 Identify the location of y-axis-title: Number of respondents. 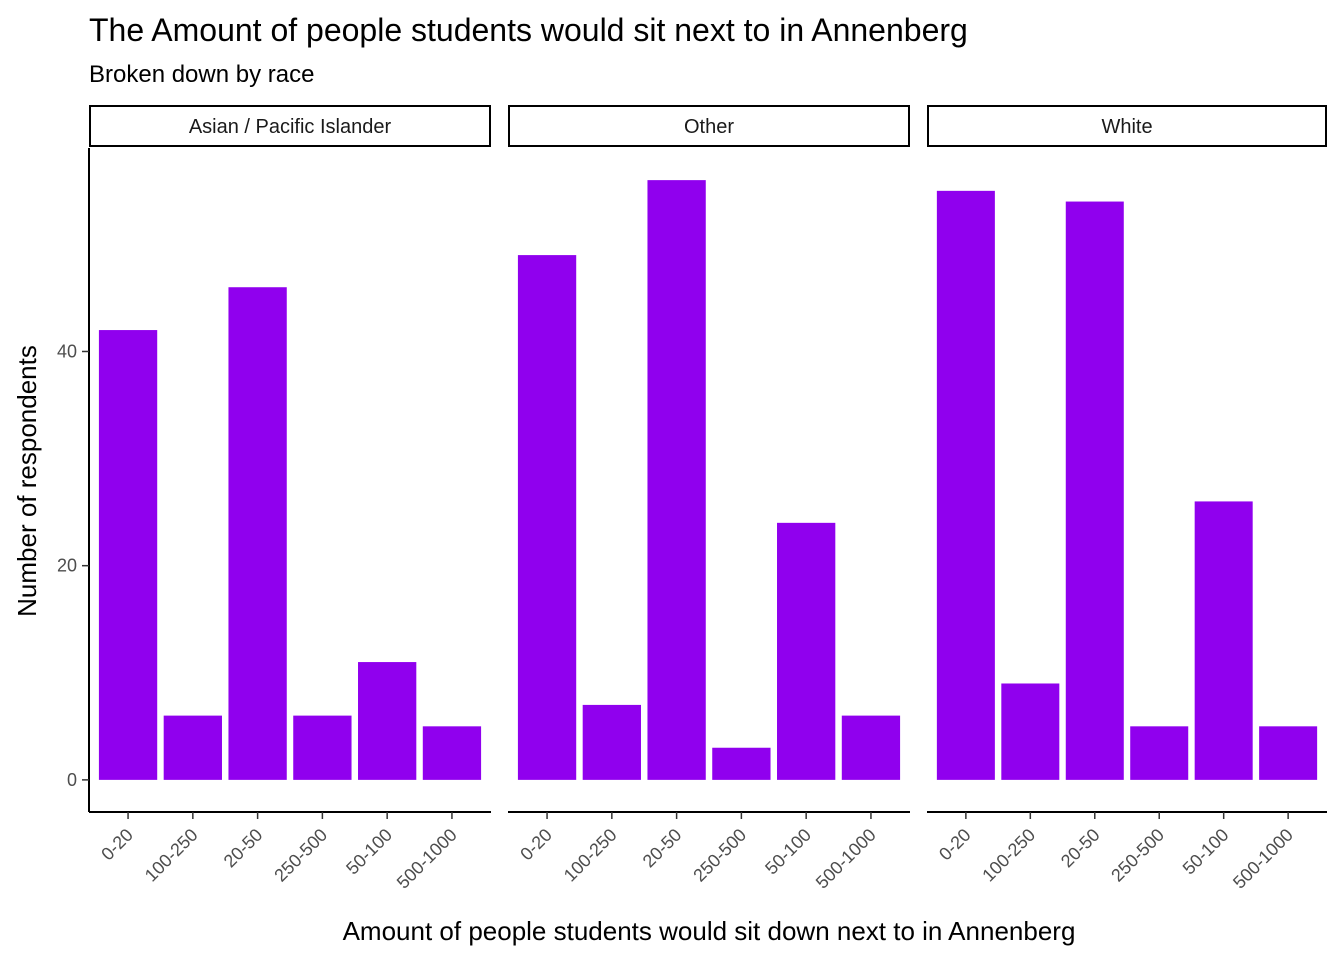
(27, 481).